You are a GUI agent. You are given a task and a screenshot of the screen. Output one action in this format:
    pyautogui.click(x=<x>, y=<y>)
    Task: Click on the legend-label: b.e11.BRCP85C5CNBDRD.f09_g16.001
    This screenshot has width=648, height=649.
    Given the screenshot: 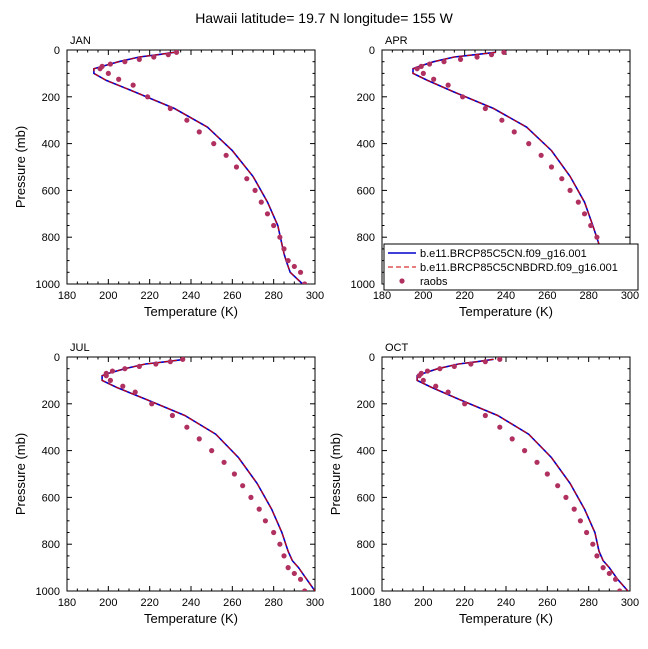 What is the action you would take?
    pyautogui.click(x=519, y=268)
    